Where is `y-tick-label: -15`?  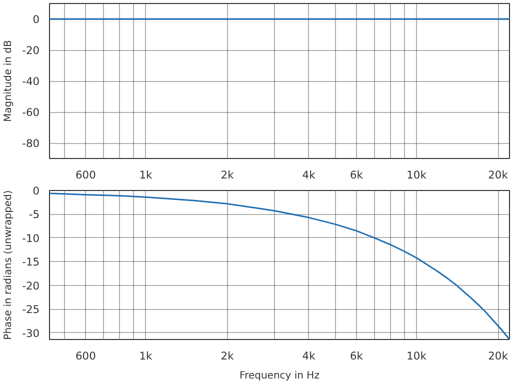 y-tick-label: -15 is located at coordinates (31, 262).